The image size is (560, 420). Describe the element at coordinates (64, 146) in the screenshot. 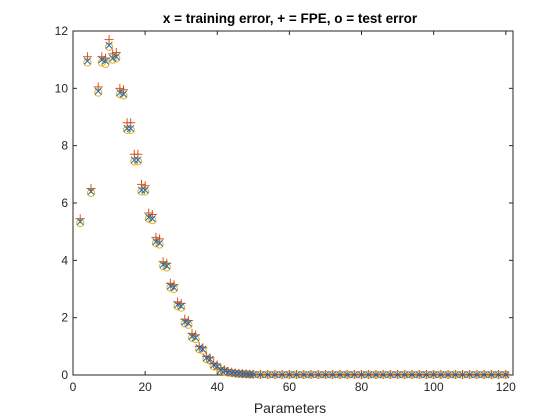

I see `y-tick-label: 8` at that location.